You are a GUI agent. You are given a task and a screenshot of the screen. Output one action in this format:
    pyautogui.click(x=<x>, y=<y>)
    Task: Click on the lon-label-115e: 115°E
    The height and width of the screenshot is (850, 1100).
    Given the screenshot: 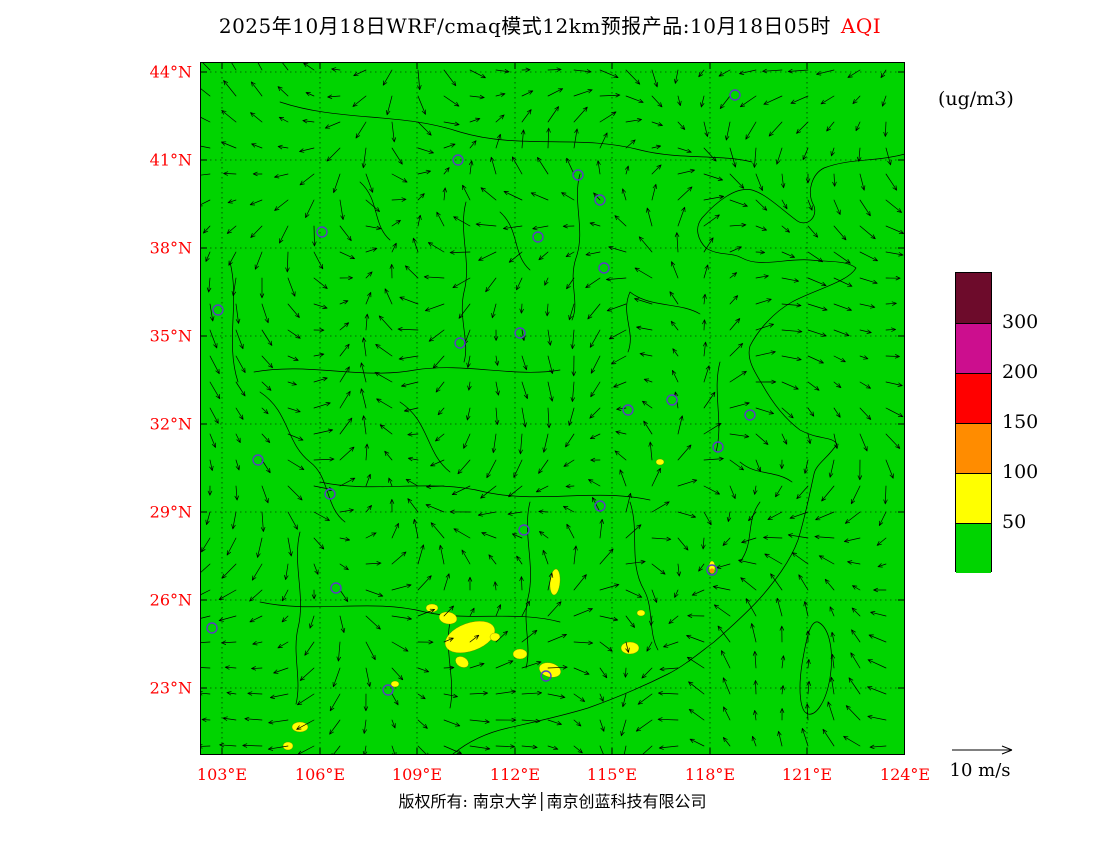 What is the action you would take?
    pyautogui.click(x=612, y=774)
    